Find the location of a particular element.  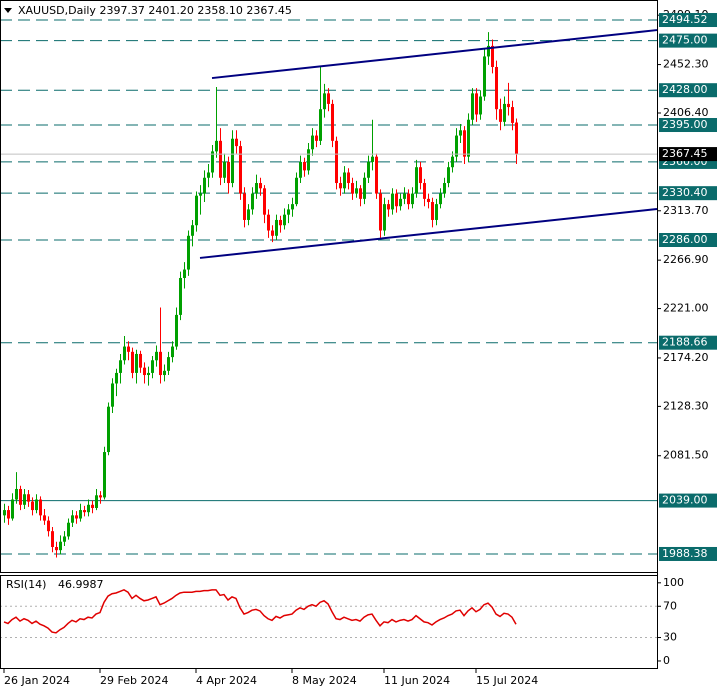

level-label: 2428.00 is located at coordinates (685, 89).